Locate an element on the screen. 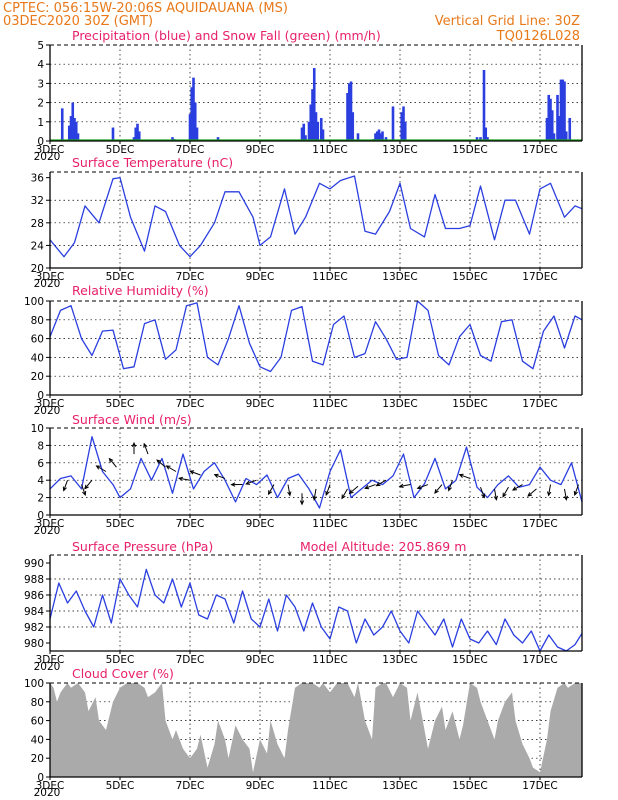  precip-xtick-label: 11DEC is located at coordinates (329, 150).